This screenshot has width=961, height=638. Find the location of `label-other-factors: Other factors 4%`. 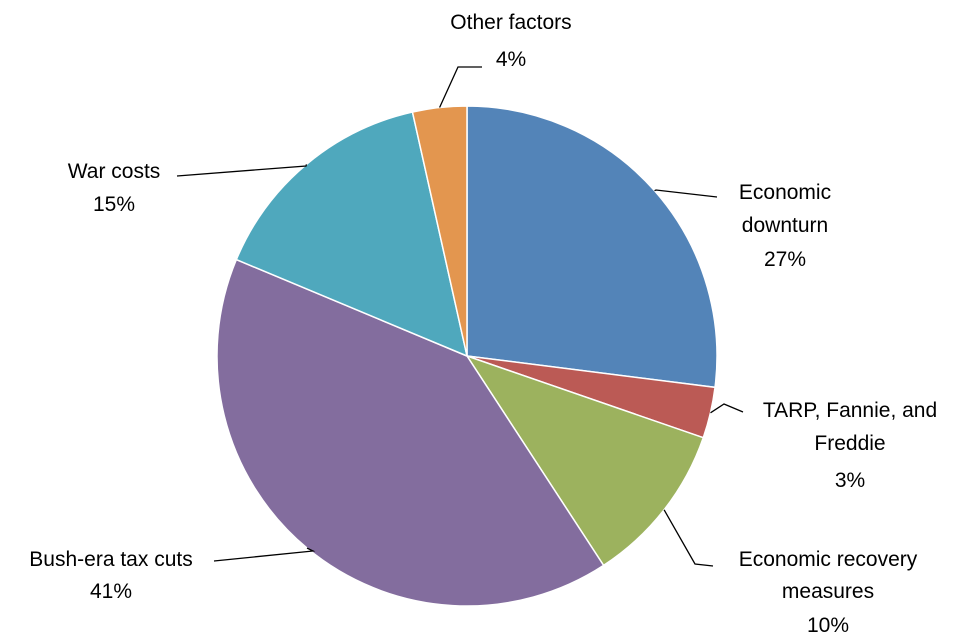

label-other-factors: Other factors 4% is located at coordinates (510, 41).